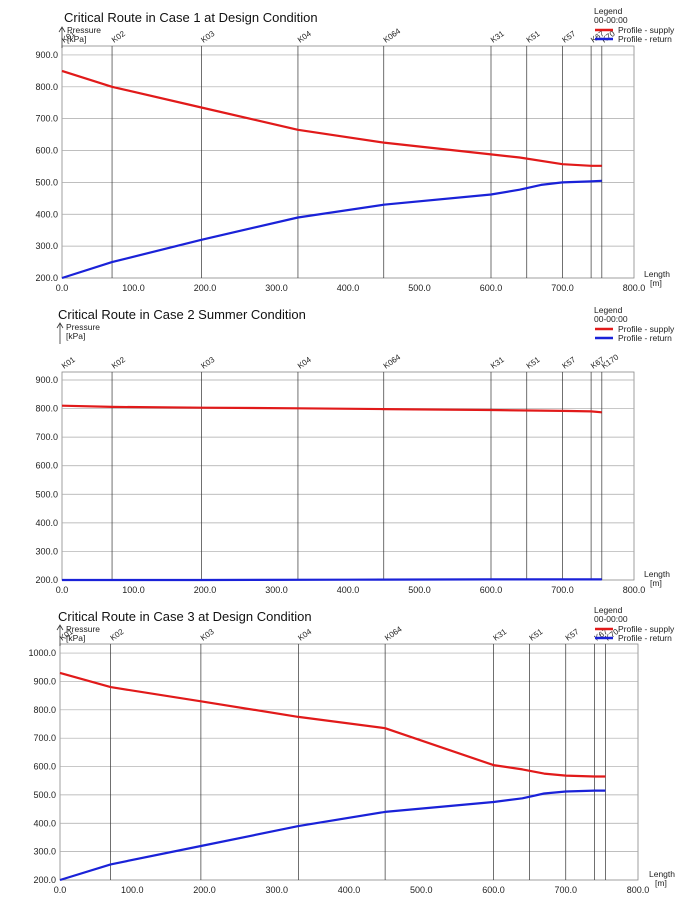 The image size is (694, 901). I want to click on x-tick-label: 100.0, so click(133, 590).